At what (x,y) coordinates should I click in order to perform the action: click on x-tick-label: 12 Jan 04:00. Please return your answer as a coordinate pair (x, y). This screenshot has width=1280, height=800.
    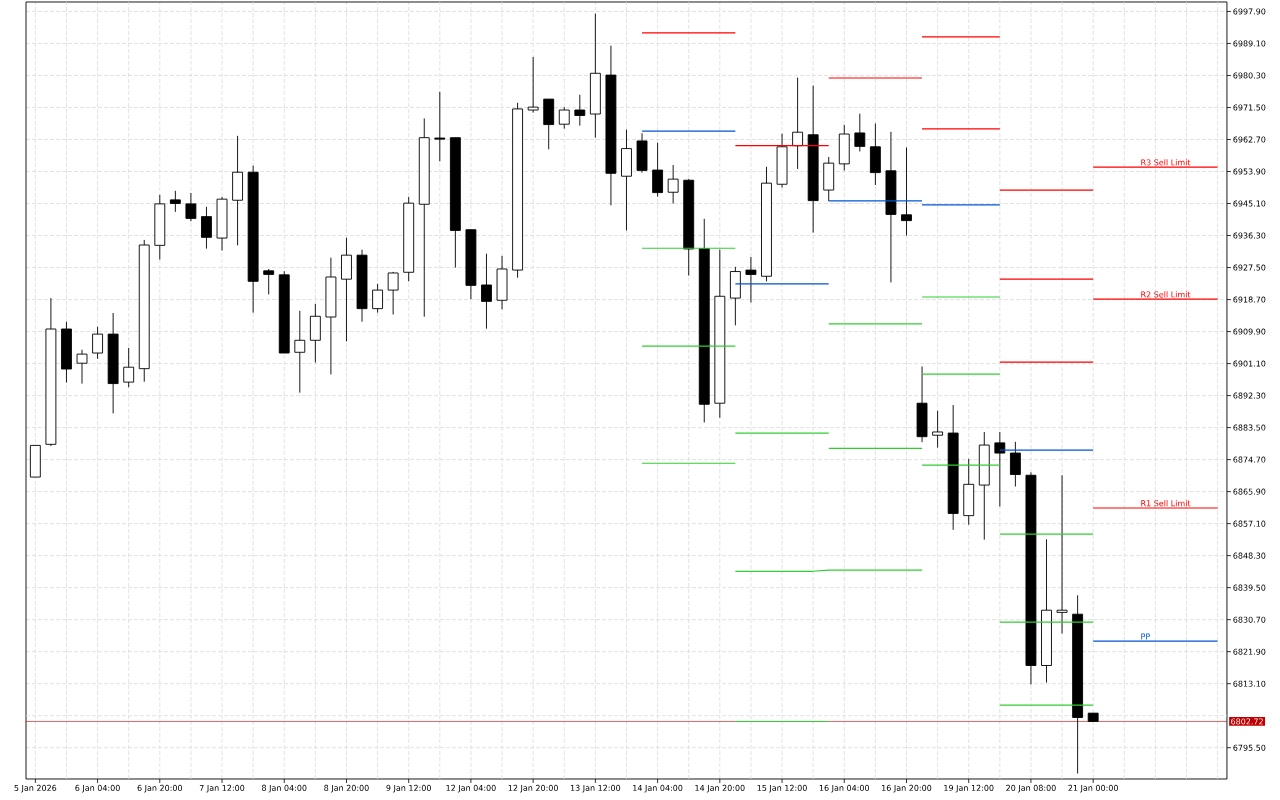
    Looking at the image, I should click on (471, 788).